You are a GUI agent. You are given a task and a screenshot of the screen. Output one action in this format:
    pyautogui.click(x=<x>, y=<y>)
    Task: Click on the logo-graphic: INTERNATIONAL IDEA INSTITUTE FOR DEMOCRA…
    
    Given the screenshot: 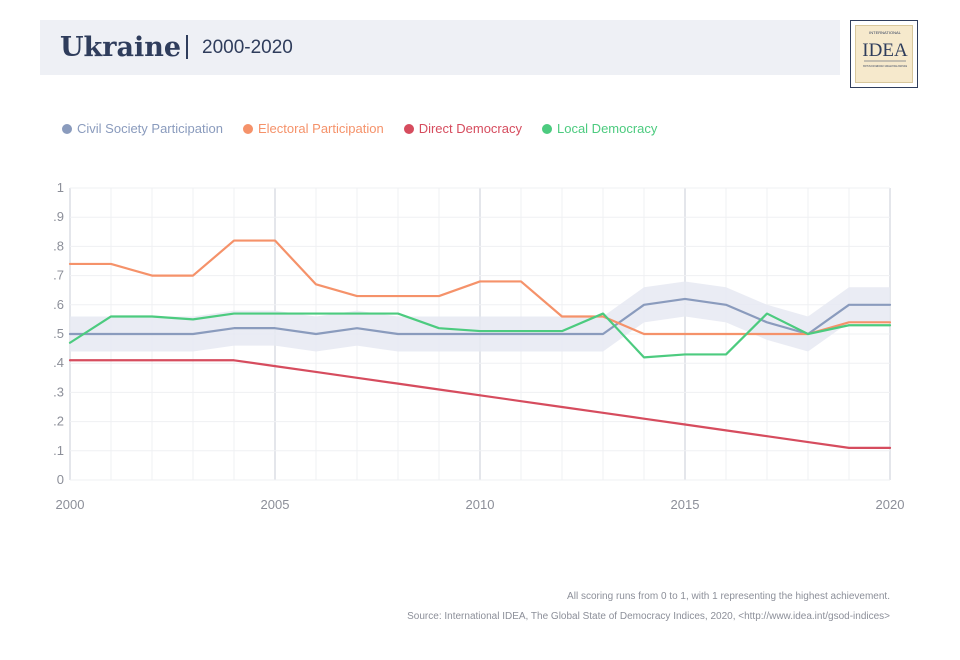 What is the action you would take?
    pyautogui.click(x=885, y=49)
    